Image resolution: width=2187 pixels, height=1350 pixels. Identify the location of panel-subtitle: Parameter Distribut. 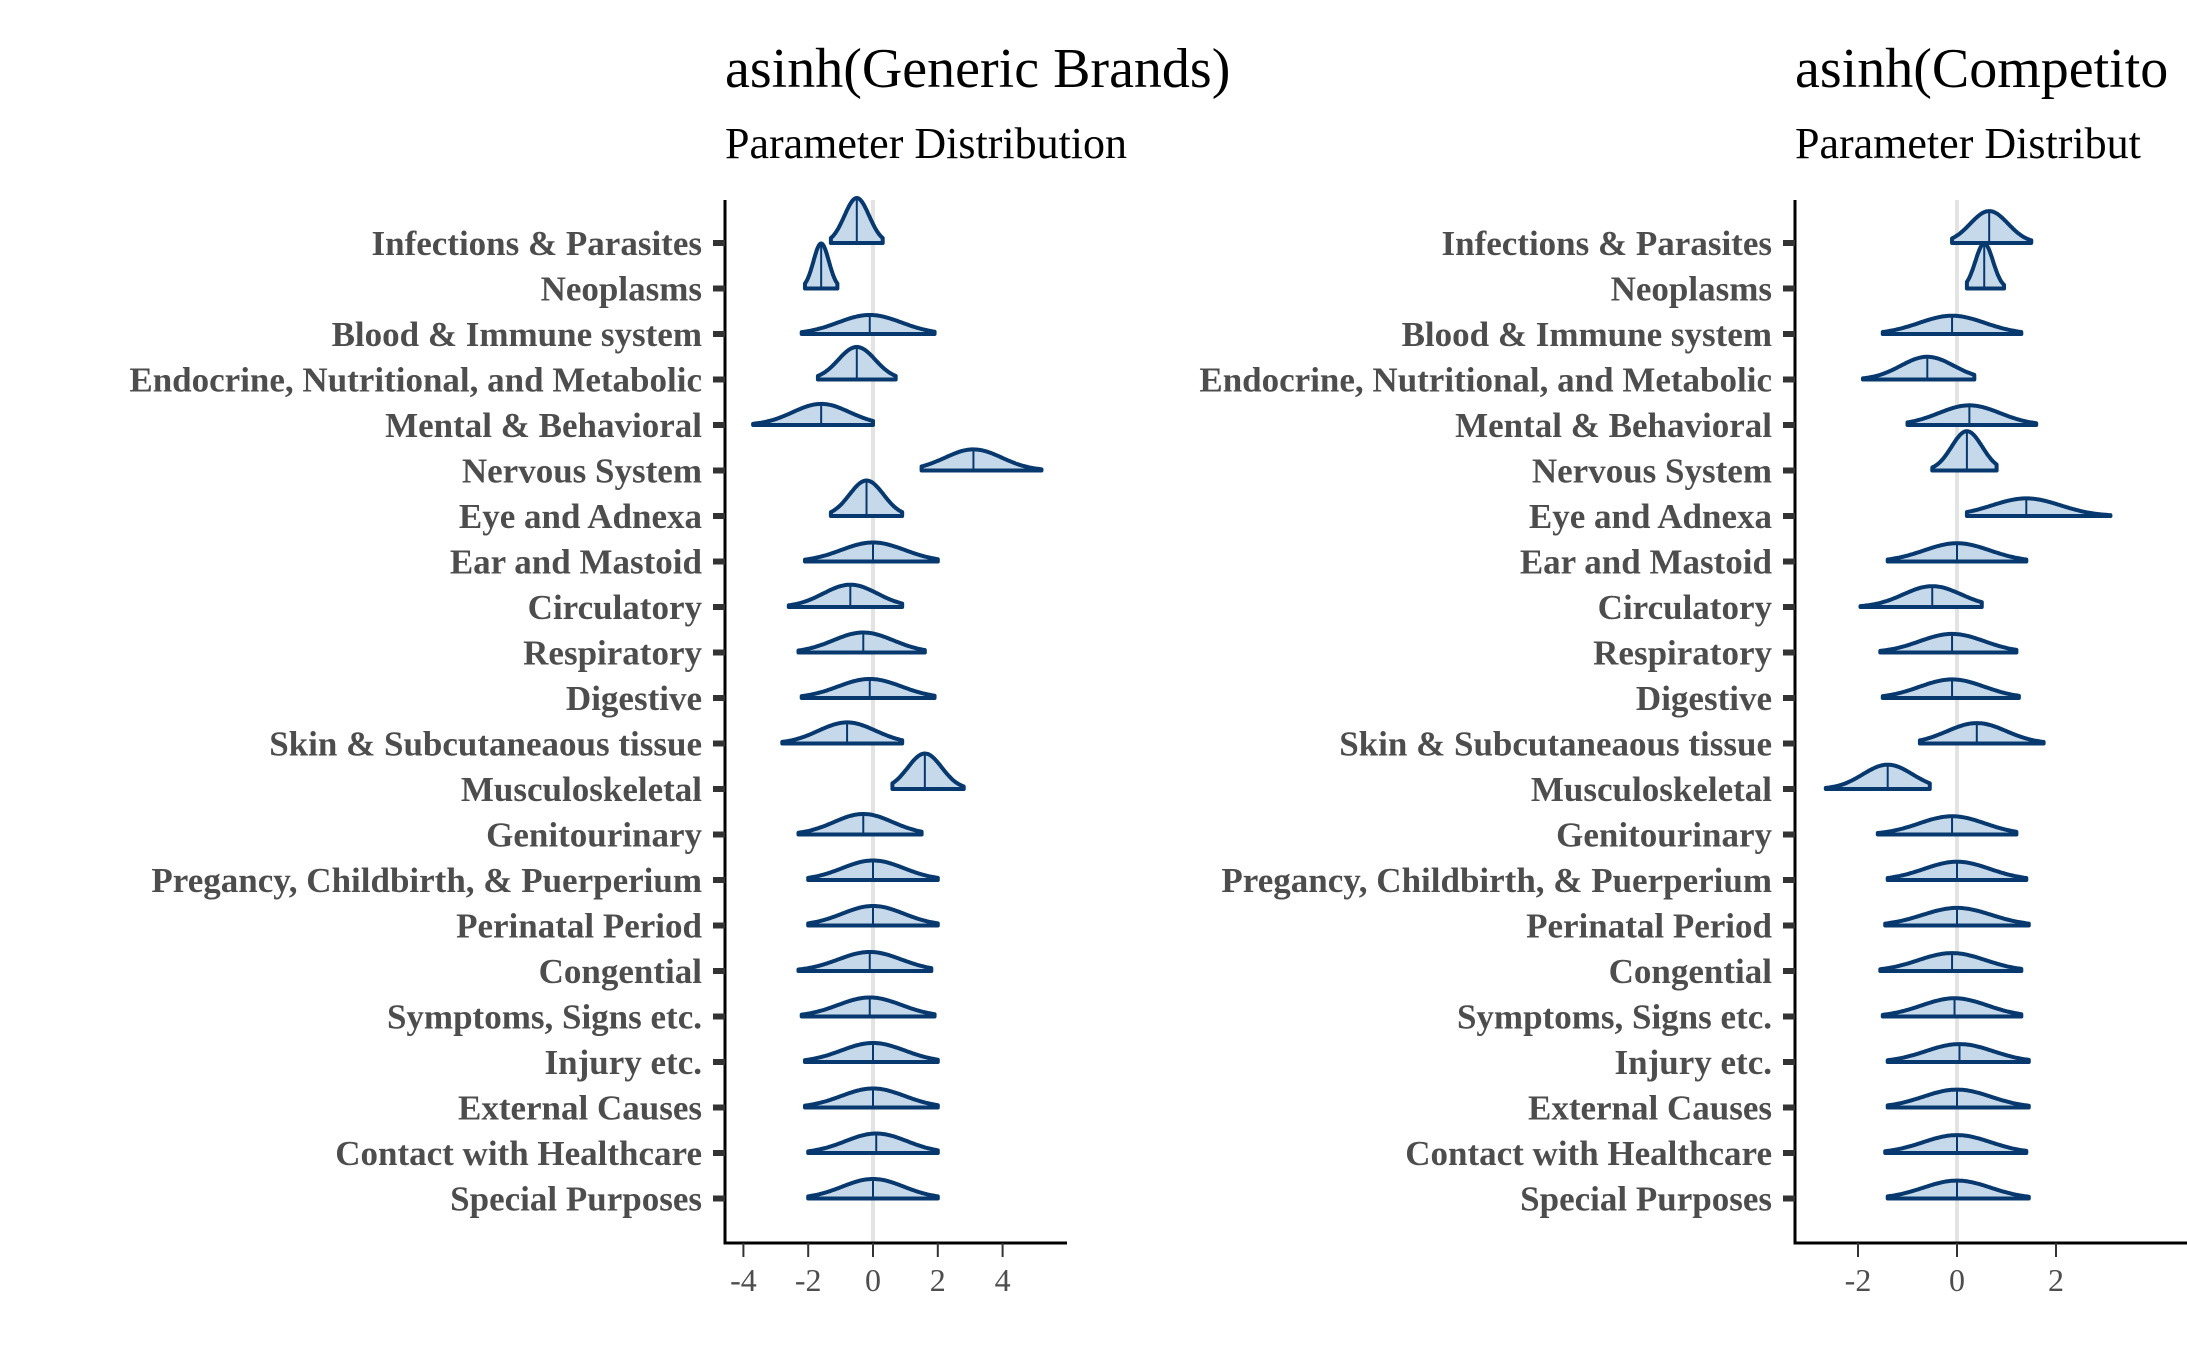
(1968, 143).